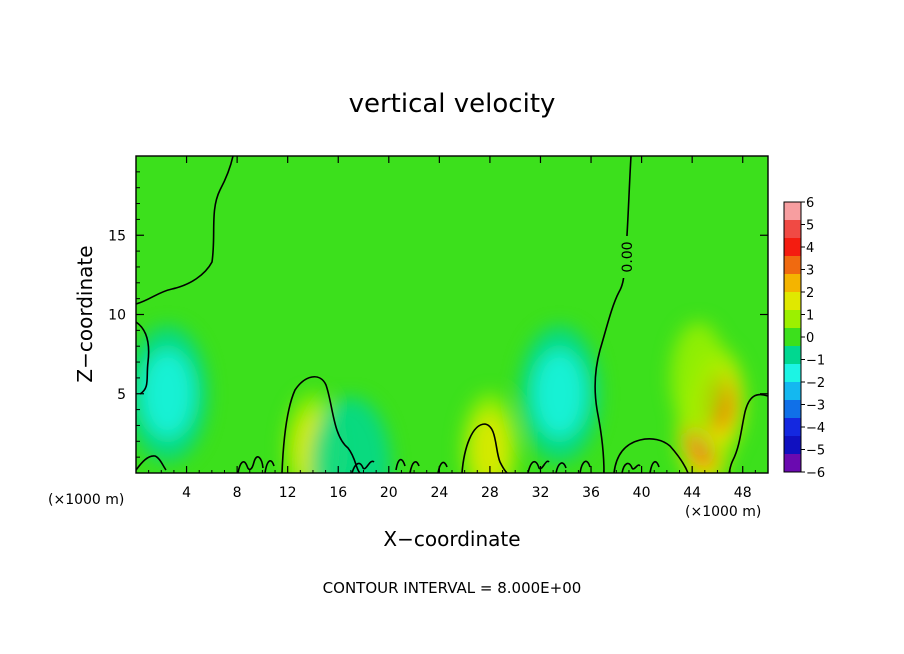 The image size is (904, 654). What do you see at coordinates (748, 433) in the screenshot?
I see `zero-contour-right-edge` at bounding box center [748, 433].